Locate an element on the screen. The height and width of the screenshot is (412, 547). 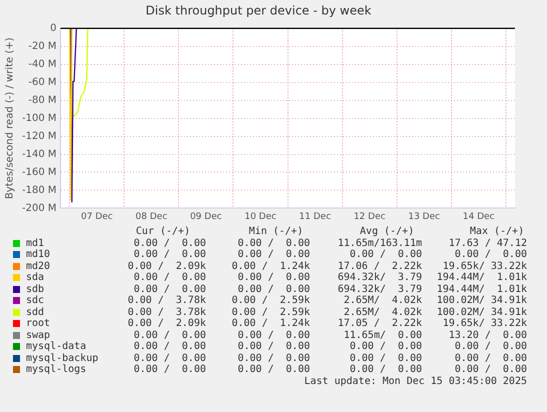
y-tick-label: 0 is located at coordinates (53, 28).